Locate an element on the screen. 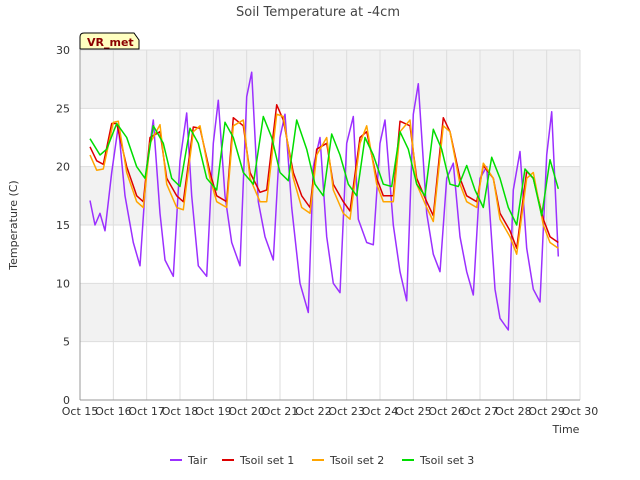  x-tick-label: Oct 25 is located at coordinates (413, 411).